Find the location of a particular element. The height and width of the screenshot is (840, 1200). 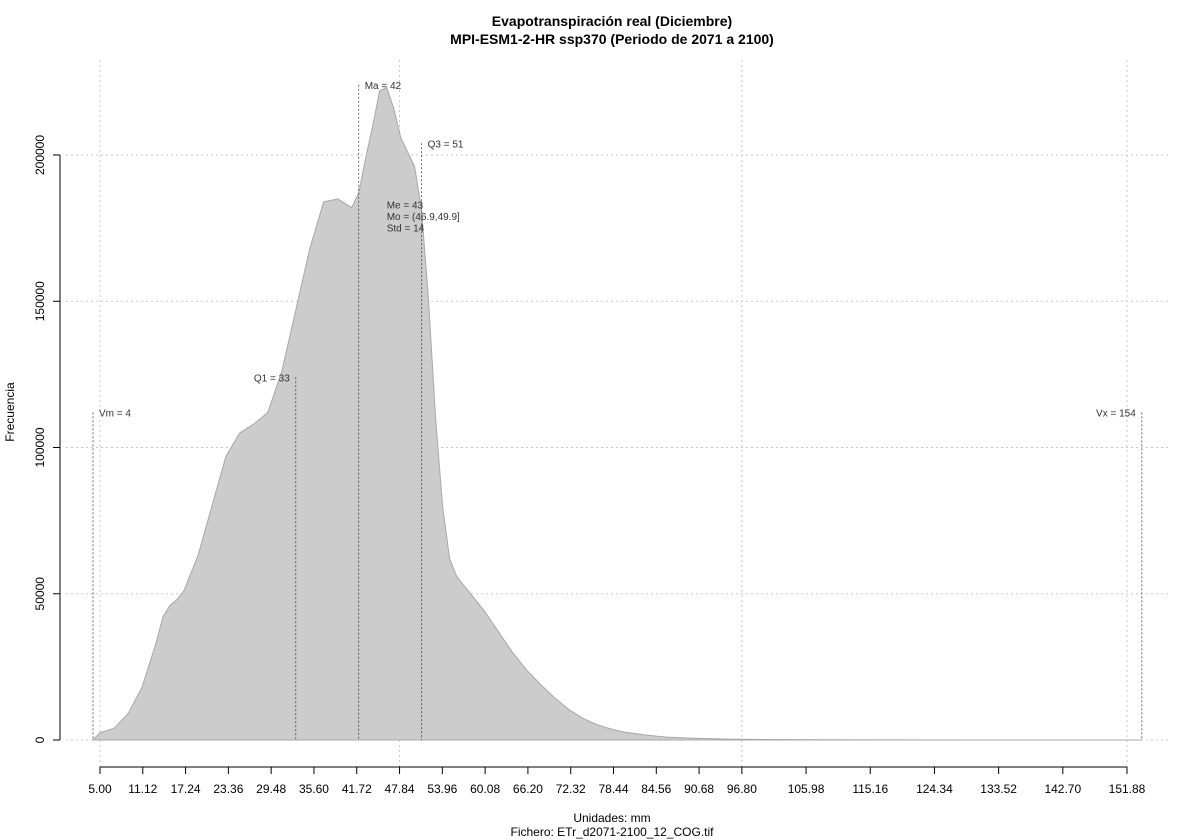

x-tick-label: 115.16 is located at coordinates (870, 789).